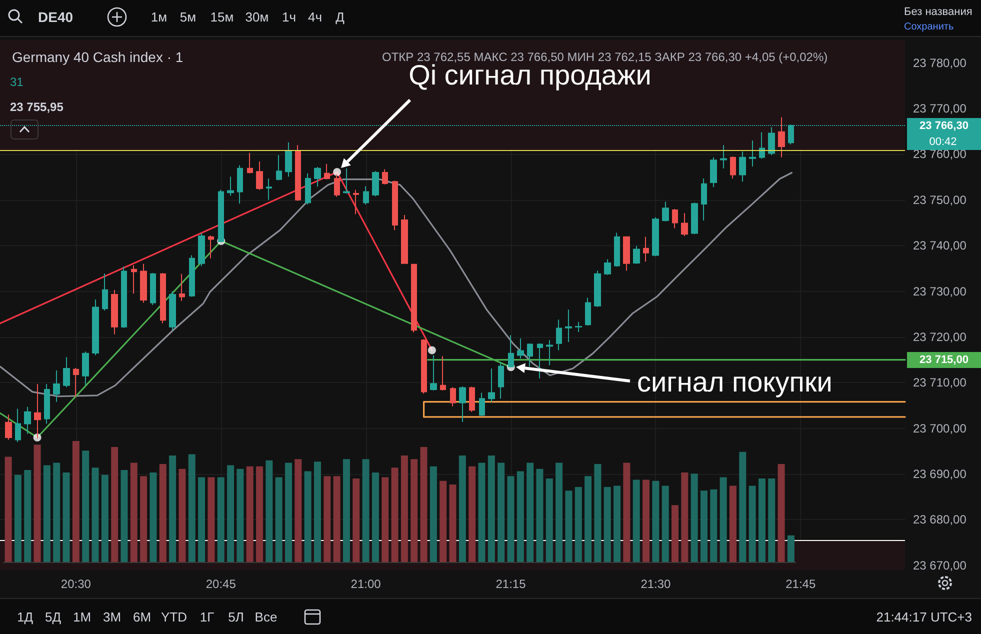 The height and width of the screenshot is (634, 981). What do you see at coordinates (943, 142) in the screenshot?
I see `text: 00:42` at bounding box center [943, 142].